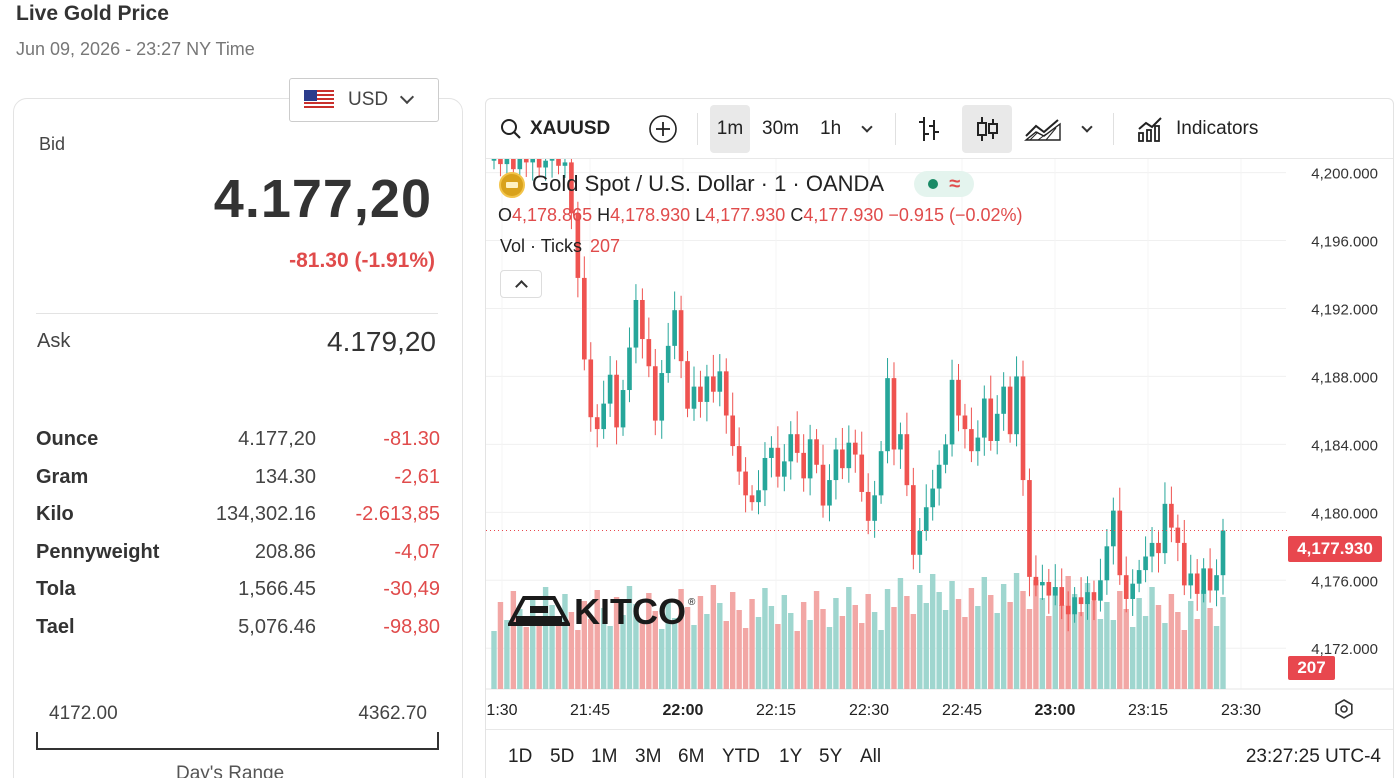  What do you see at coordinates (238, 478) in the screenshot?
I see `unit-row-gram: Gram 134.30 -2,61` at bounding box center [238, 478].